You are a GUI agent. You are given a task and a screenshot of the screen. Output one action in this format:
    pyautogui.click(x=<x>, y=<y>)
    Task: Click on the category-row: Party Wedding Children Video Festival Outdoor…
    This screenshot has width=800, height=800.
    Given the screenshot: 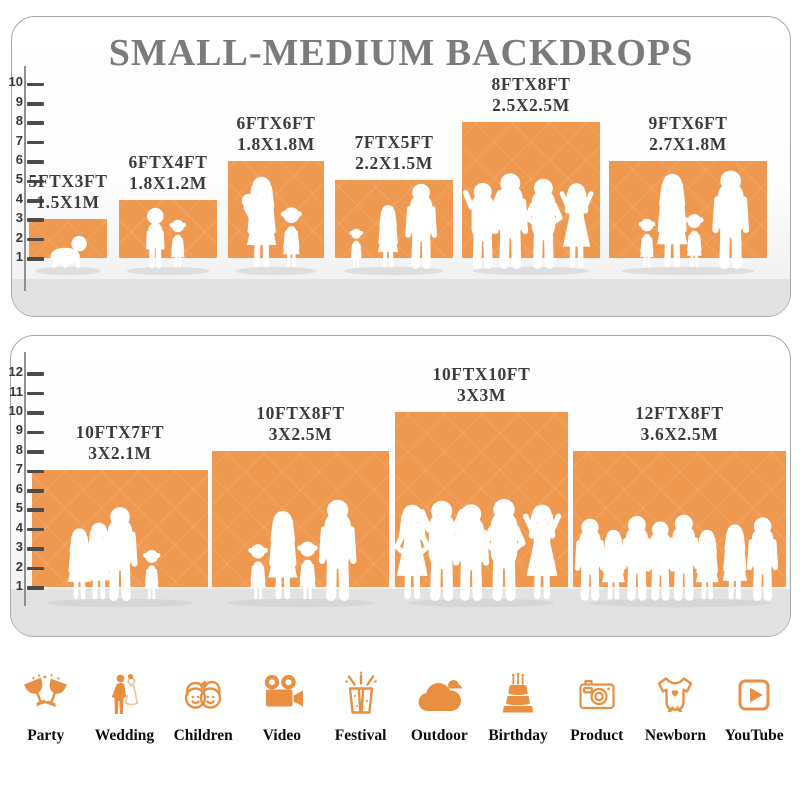 What is the action you would take?
    pyautogui.click(x=400, y=714)
    